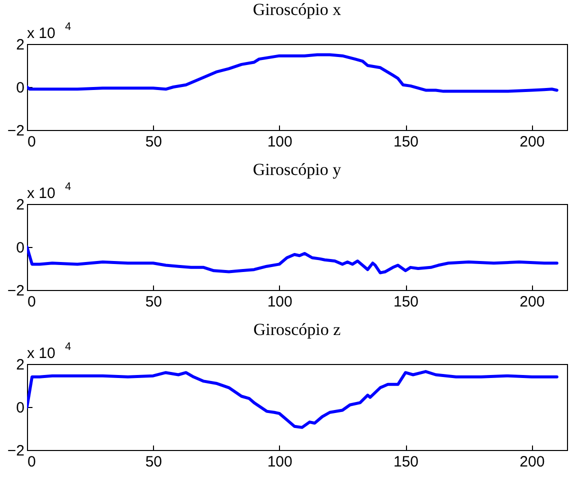 This screenshot has height=485, width=582. What do you see at coordinates (297, 329) in the screenshot?
I see `chart-title: Giroscópio z` at bounding box center [297, 329].